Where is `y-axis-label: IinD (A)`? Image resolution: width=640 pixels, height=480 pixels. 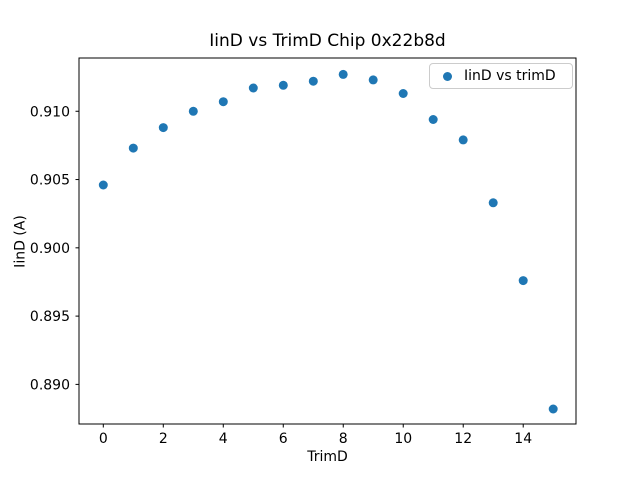
y-axis-label: IinD (A) is located at coordinates (20, 241).